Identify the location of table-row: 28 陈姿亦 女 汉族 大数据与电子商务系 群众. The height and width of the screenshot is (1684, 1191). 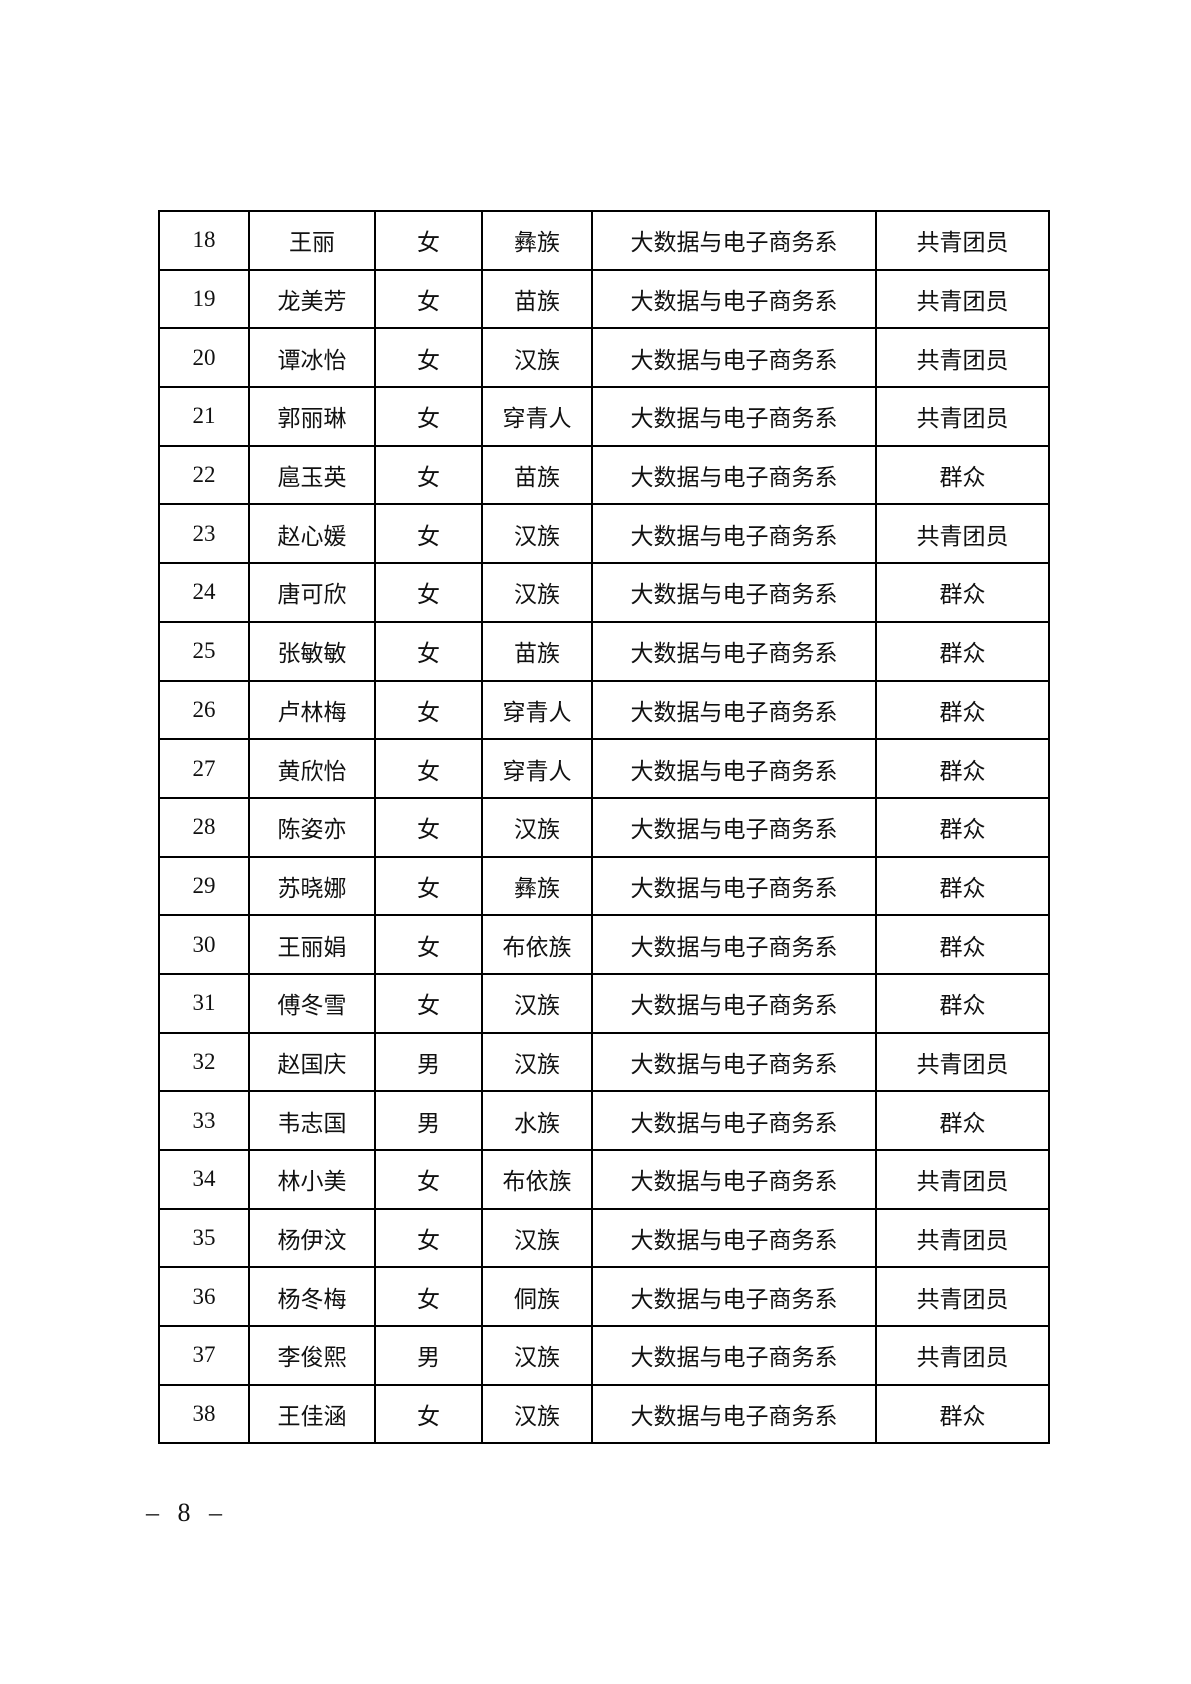
(604, 827).